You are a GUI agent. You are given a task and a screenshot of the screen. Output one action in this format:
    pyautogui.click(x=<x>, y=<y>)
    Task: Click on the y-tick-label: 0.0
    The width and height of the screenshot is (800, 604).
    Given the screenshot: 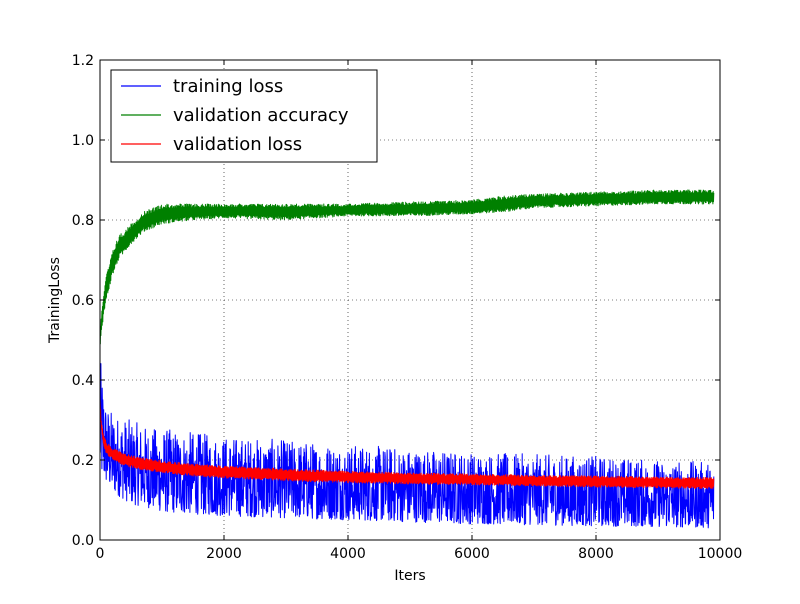 What is the action you would take?
    pyautogui.click(x=83, y=541)
    